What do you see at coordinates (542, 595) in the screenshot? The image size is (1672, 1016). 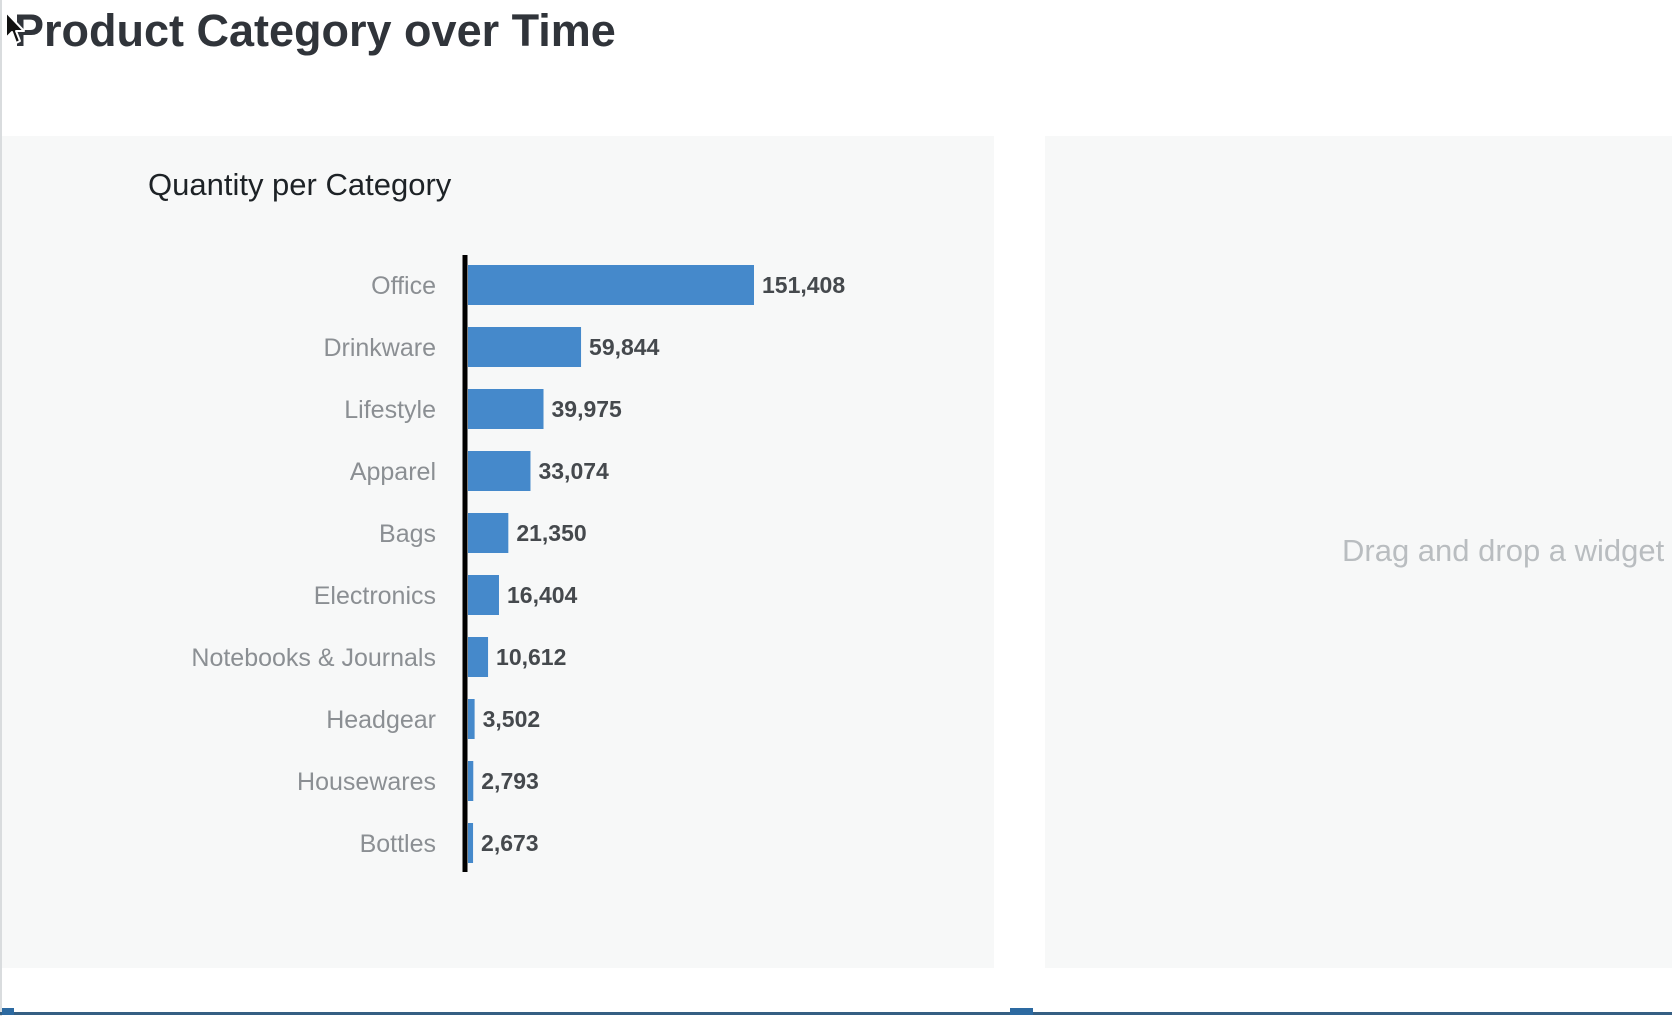 I see `data-label: 16,404` at bounding box center [542, 595].